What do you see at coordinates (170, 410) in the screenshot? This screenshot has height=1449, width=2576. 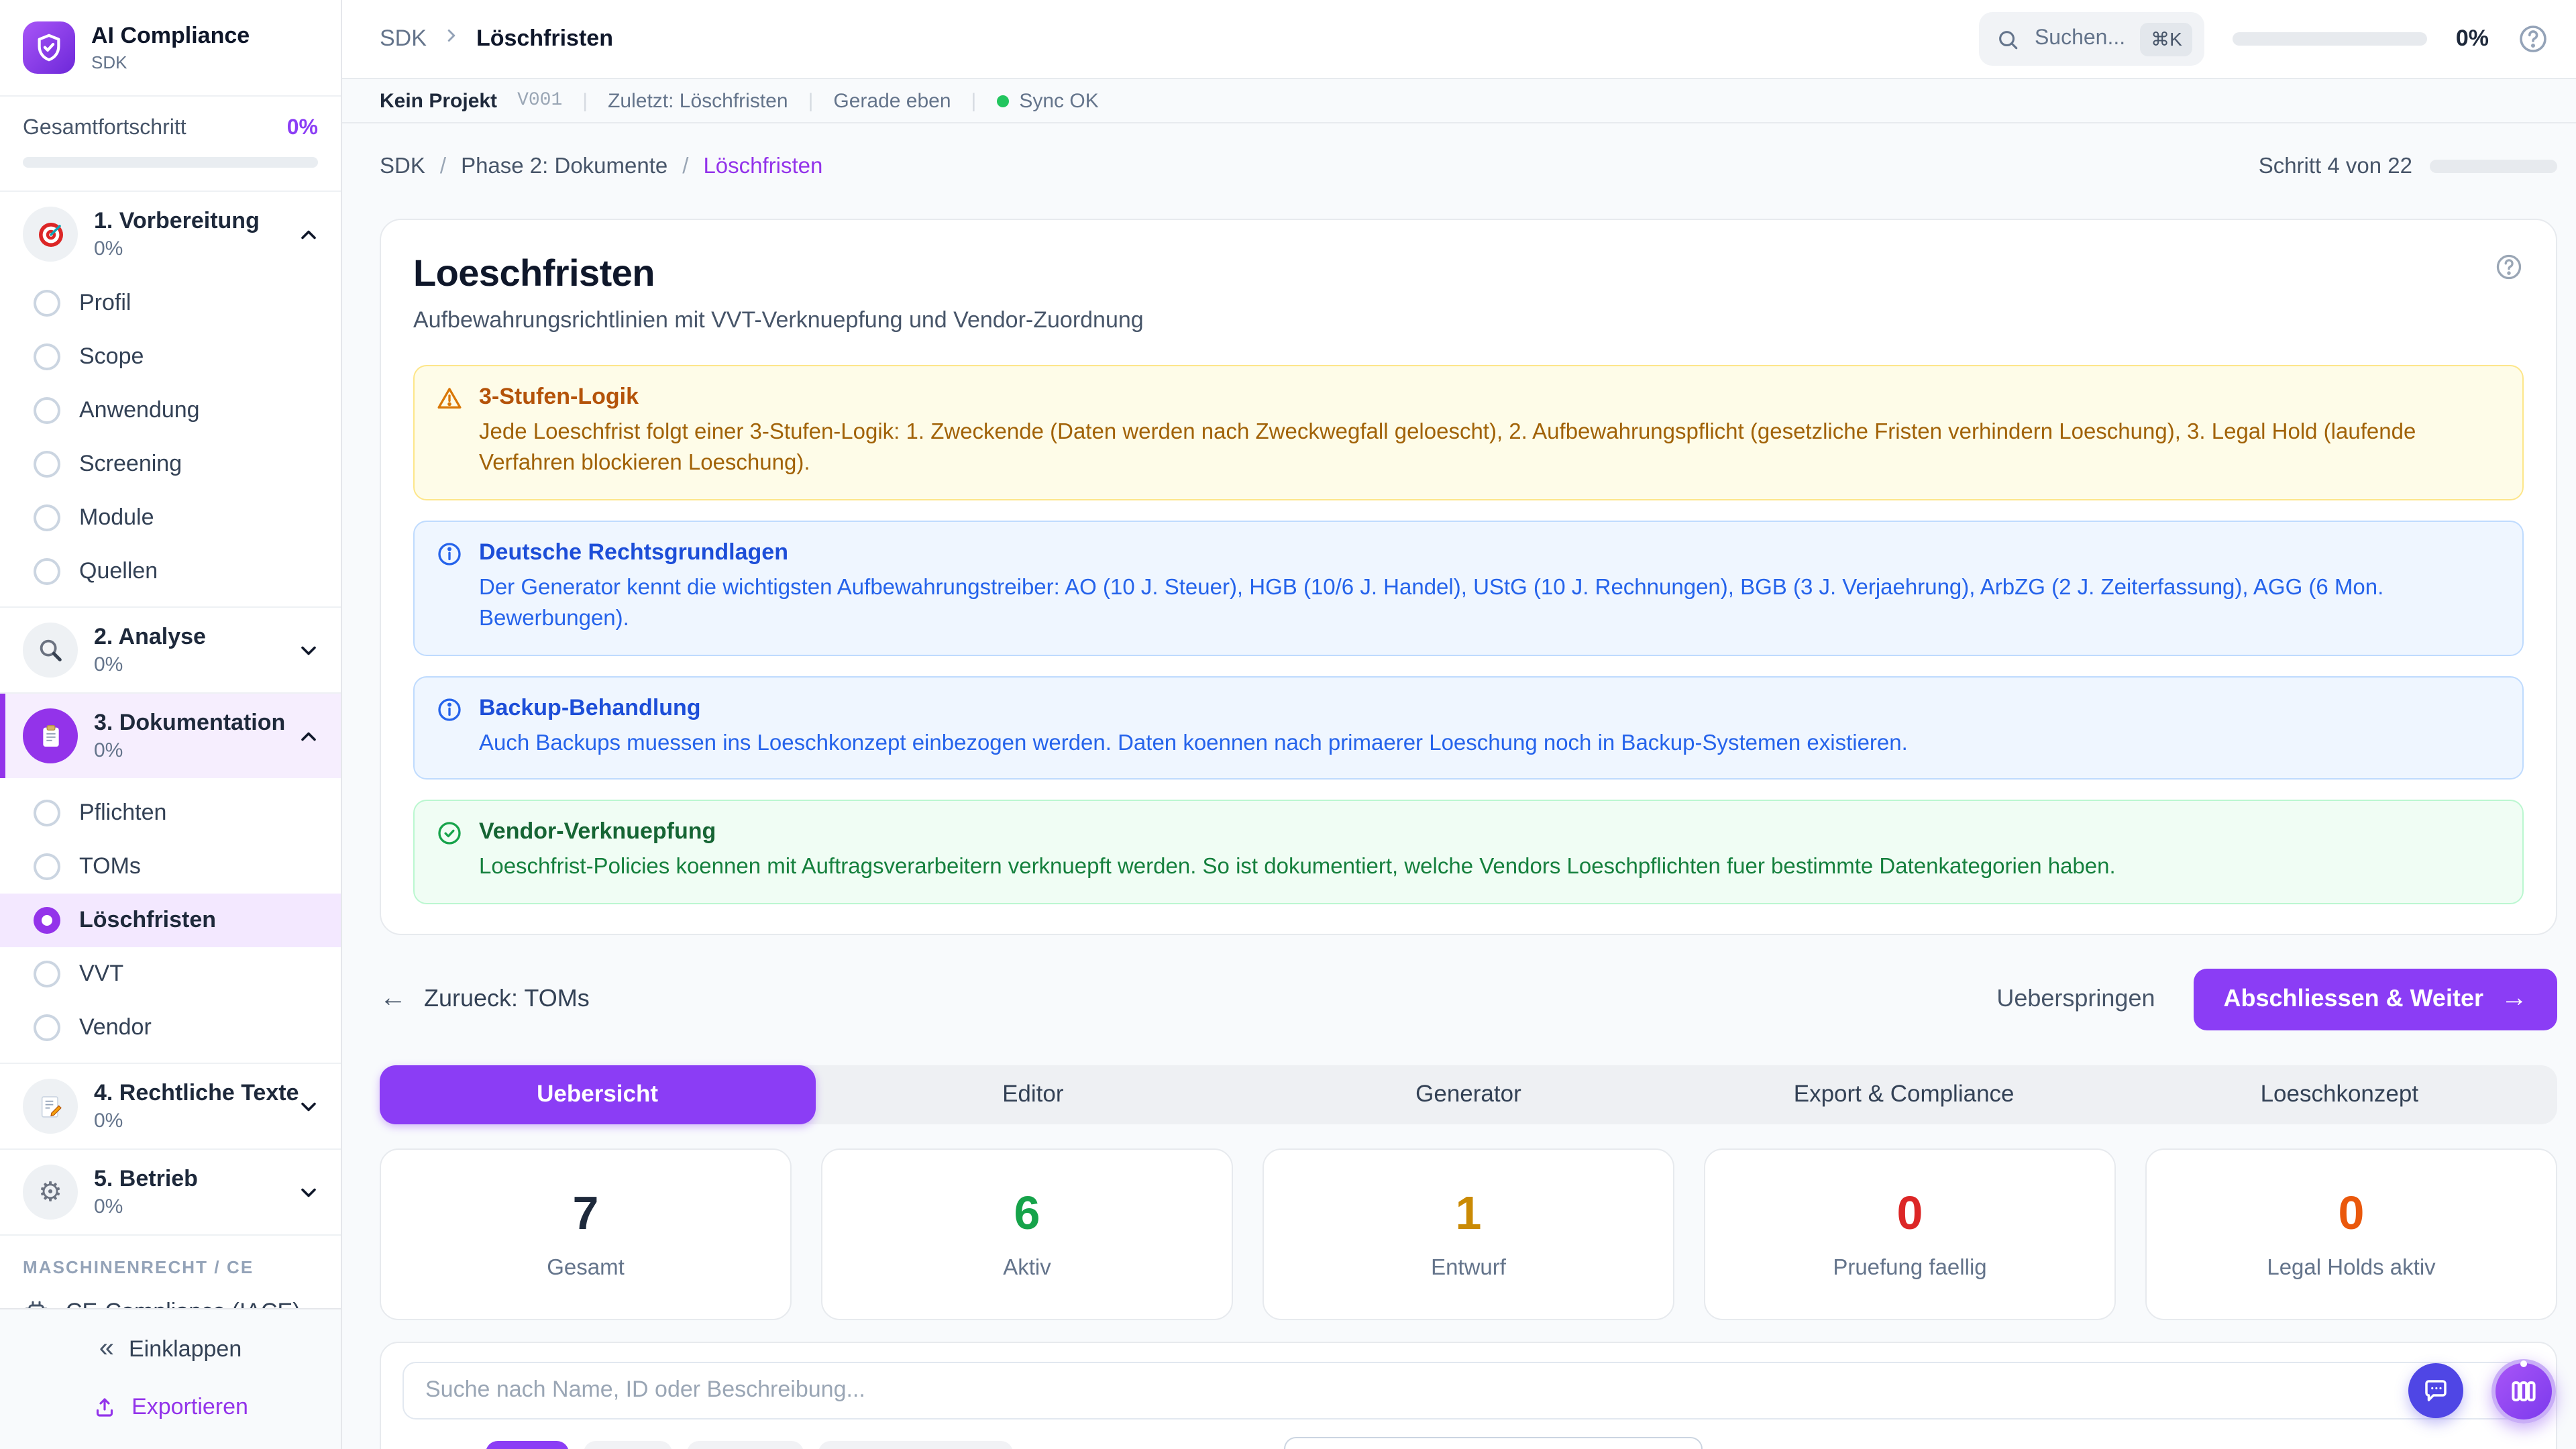 I see `sidebar-item-anwendung: Anwendung` at bounding box center [170, 410].